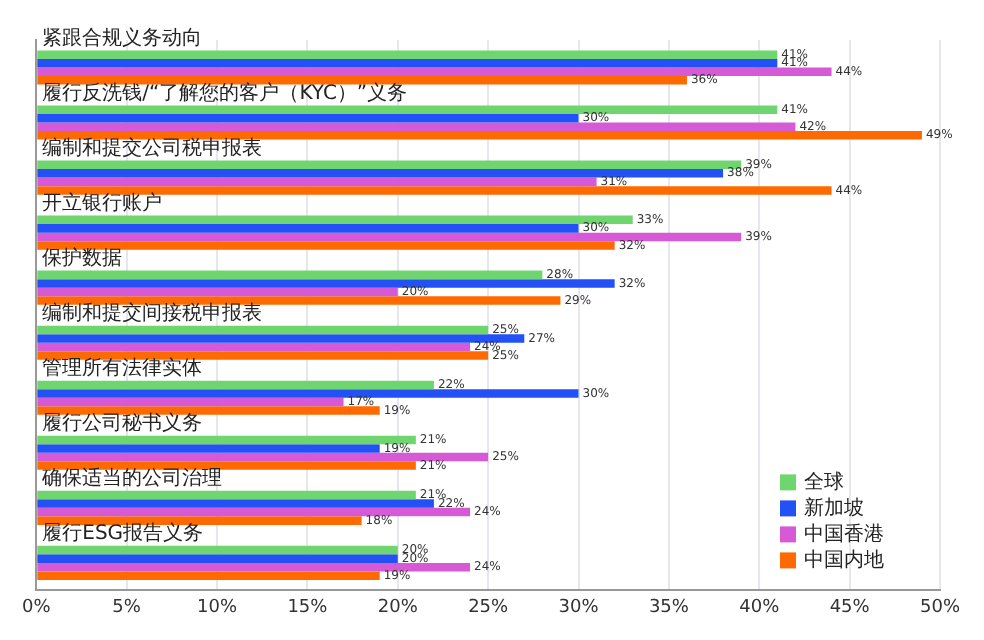 The width and height of the screenshot is (984, 640). I want to click on x-tick-label: 15%, so click(308, 607).